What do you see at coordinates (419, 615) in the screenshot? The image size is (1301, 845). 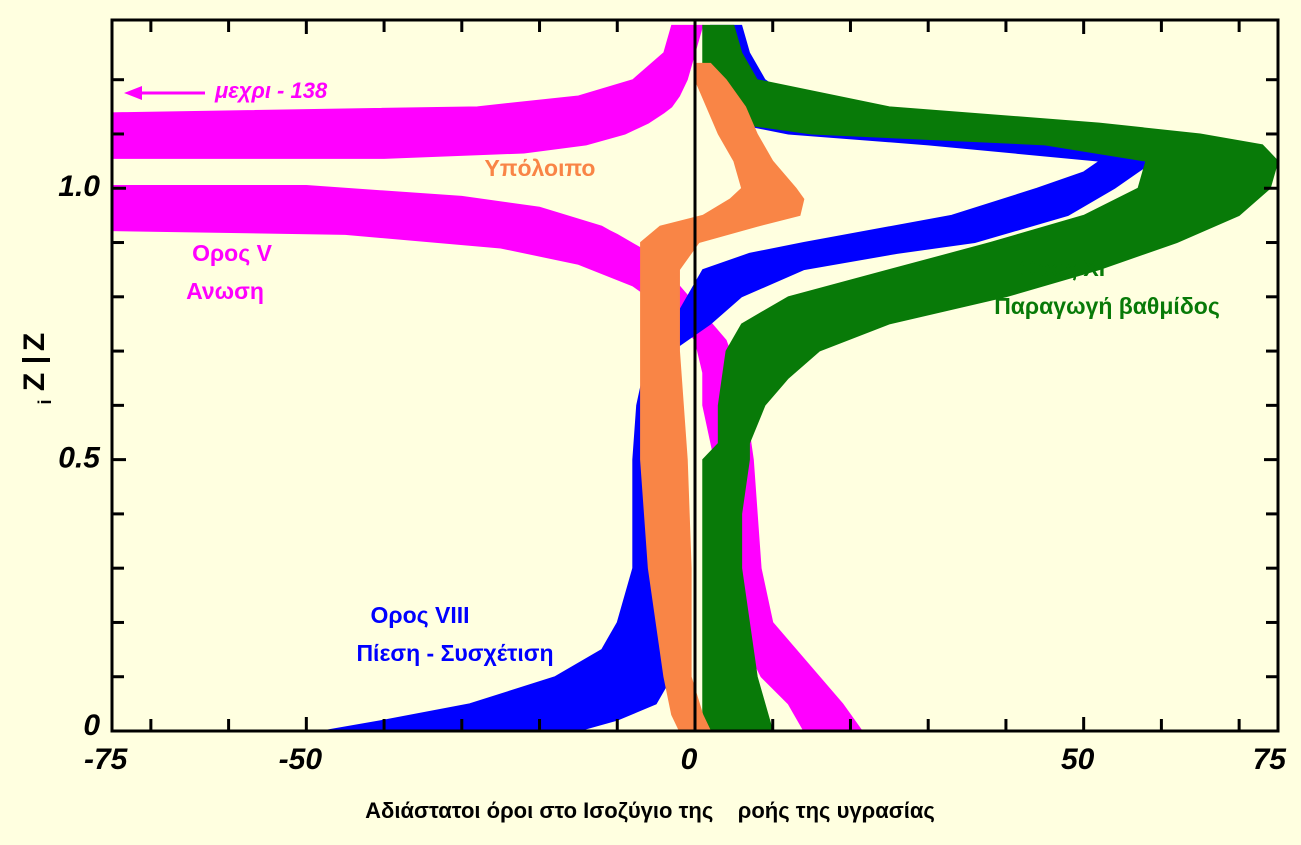 I see `series-label: Ορος VIII` at bounding box center [419, 615].